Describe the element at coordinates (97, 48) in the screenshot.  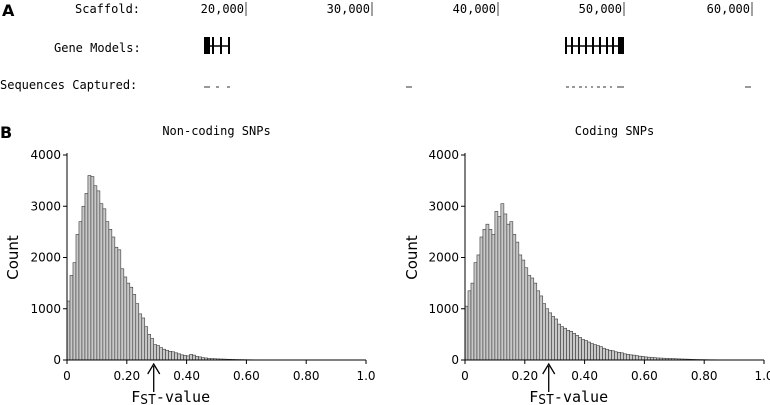
I see `gene-models-track-label: Gene Models:` at that location.